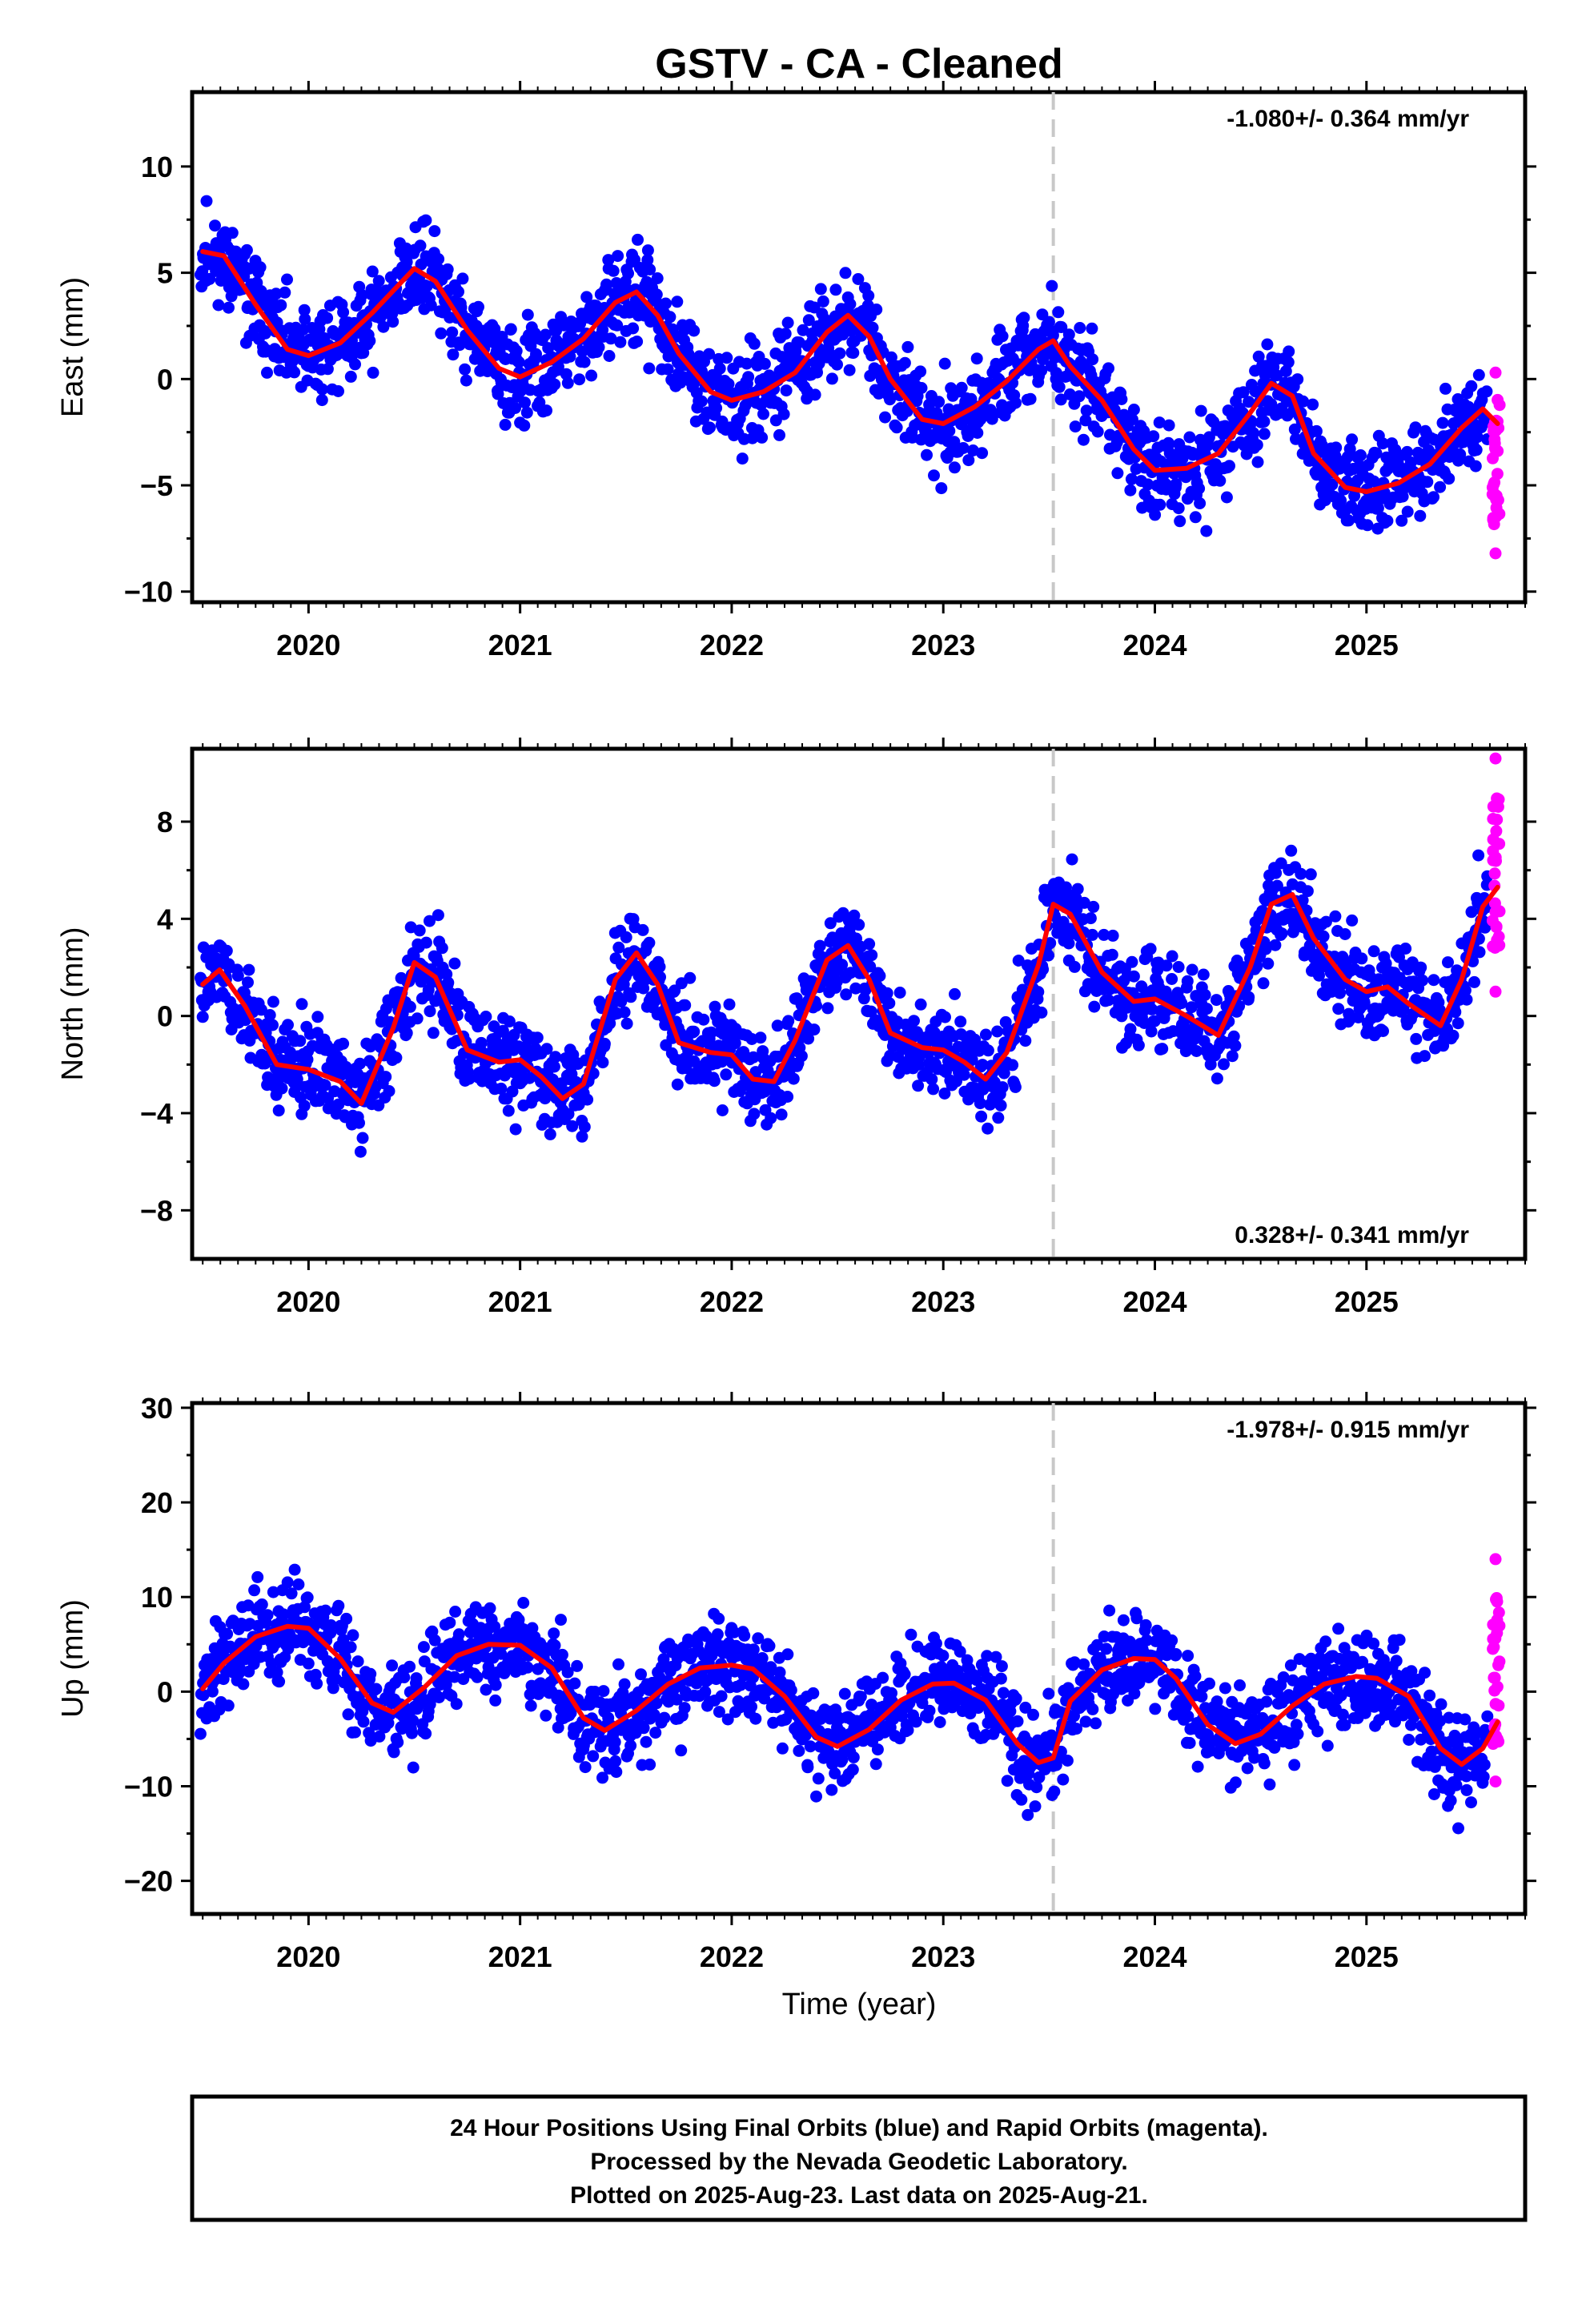 This screenshot has width=1582, height=2324. I want to click on y-tick-label: 30, so click(157, 1408).